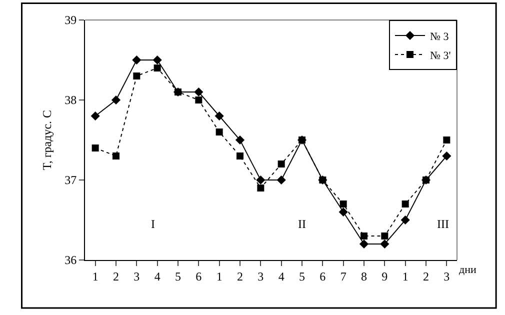 This screenshot has width=505, height=315. I want to click on annotation: I, so click(153, 224).